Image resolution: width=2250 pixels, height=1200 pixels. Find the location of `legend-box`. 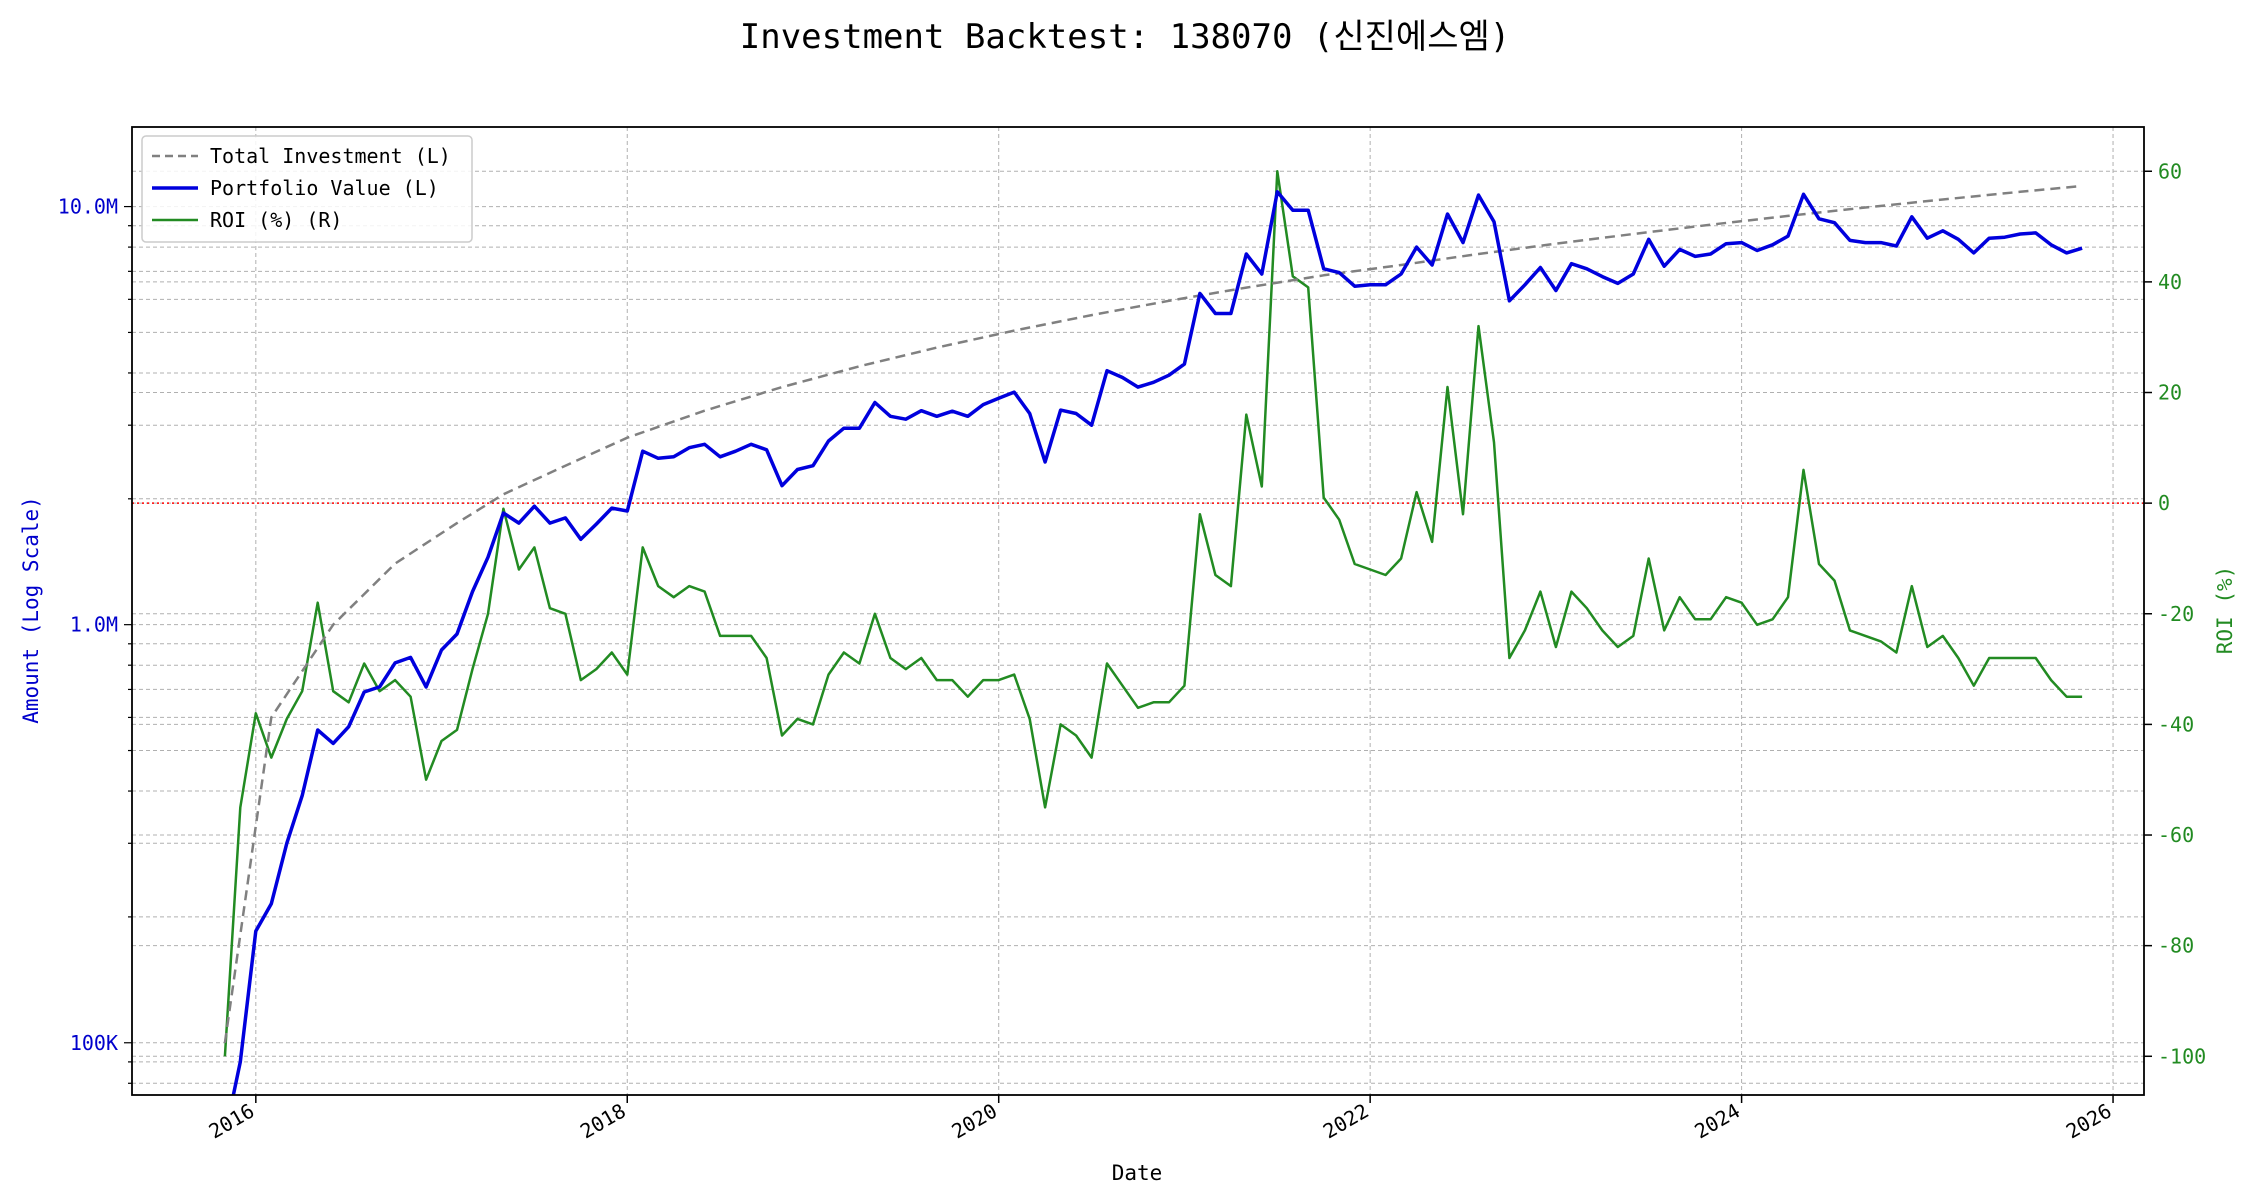

legend-box is located at coordinates (307, 189).